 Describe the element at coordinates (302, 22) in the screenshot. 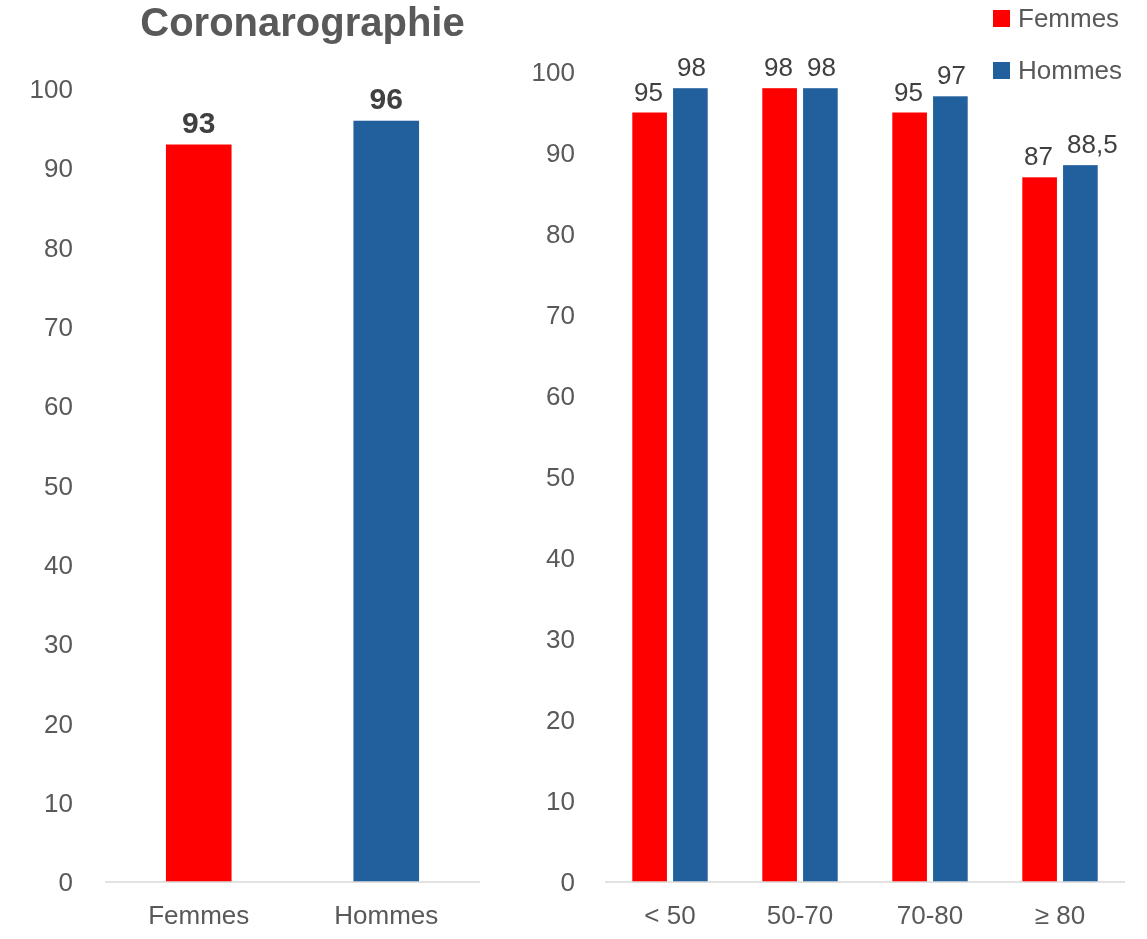

I see `chart-title: Coronarographie` at that location.